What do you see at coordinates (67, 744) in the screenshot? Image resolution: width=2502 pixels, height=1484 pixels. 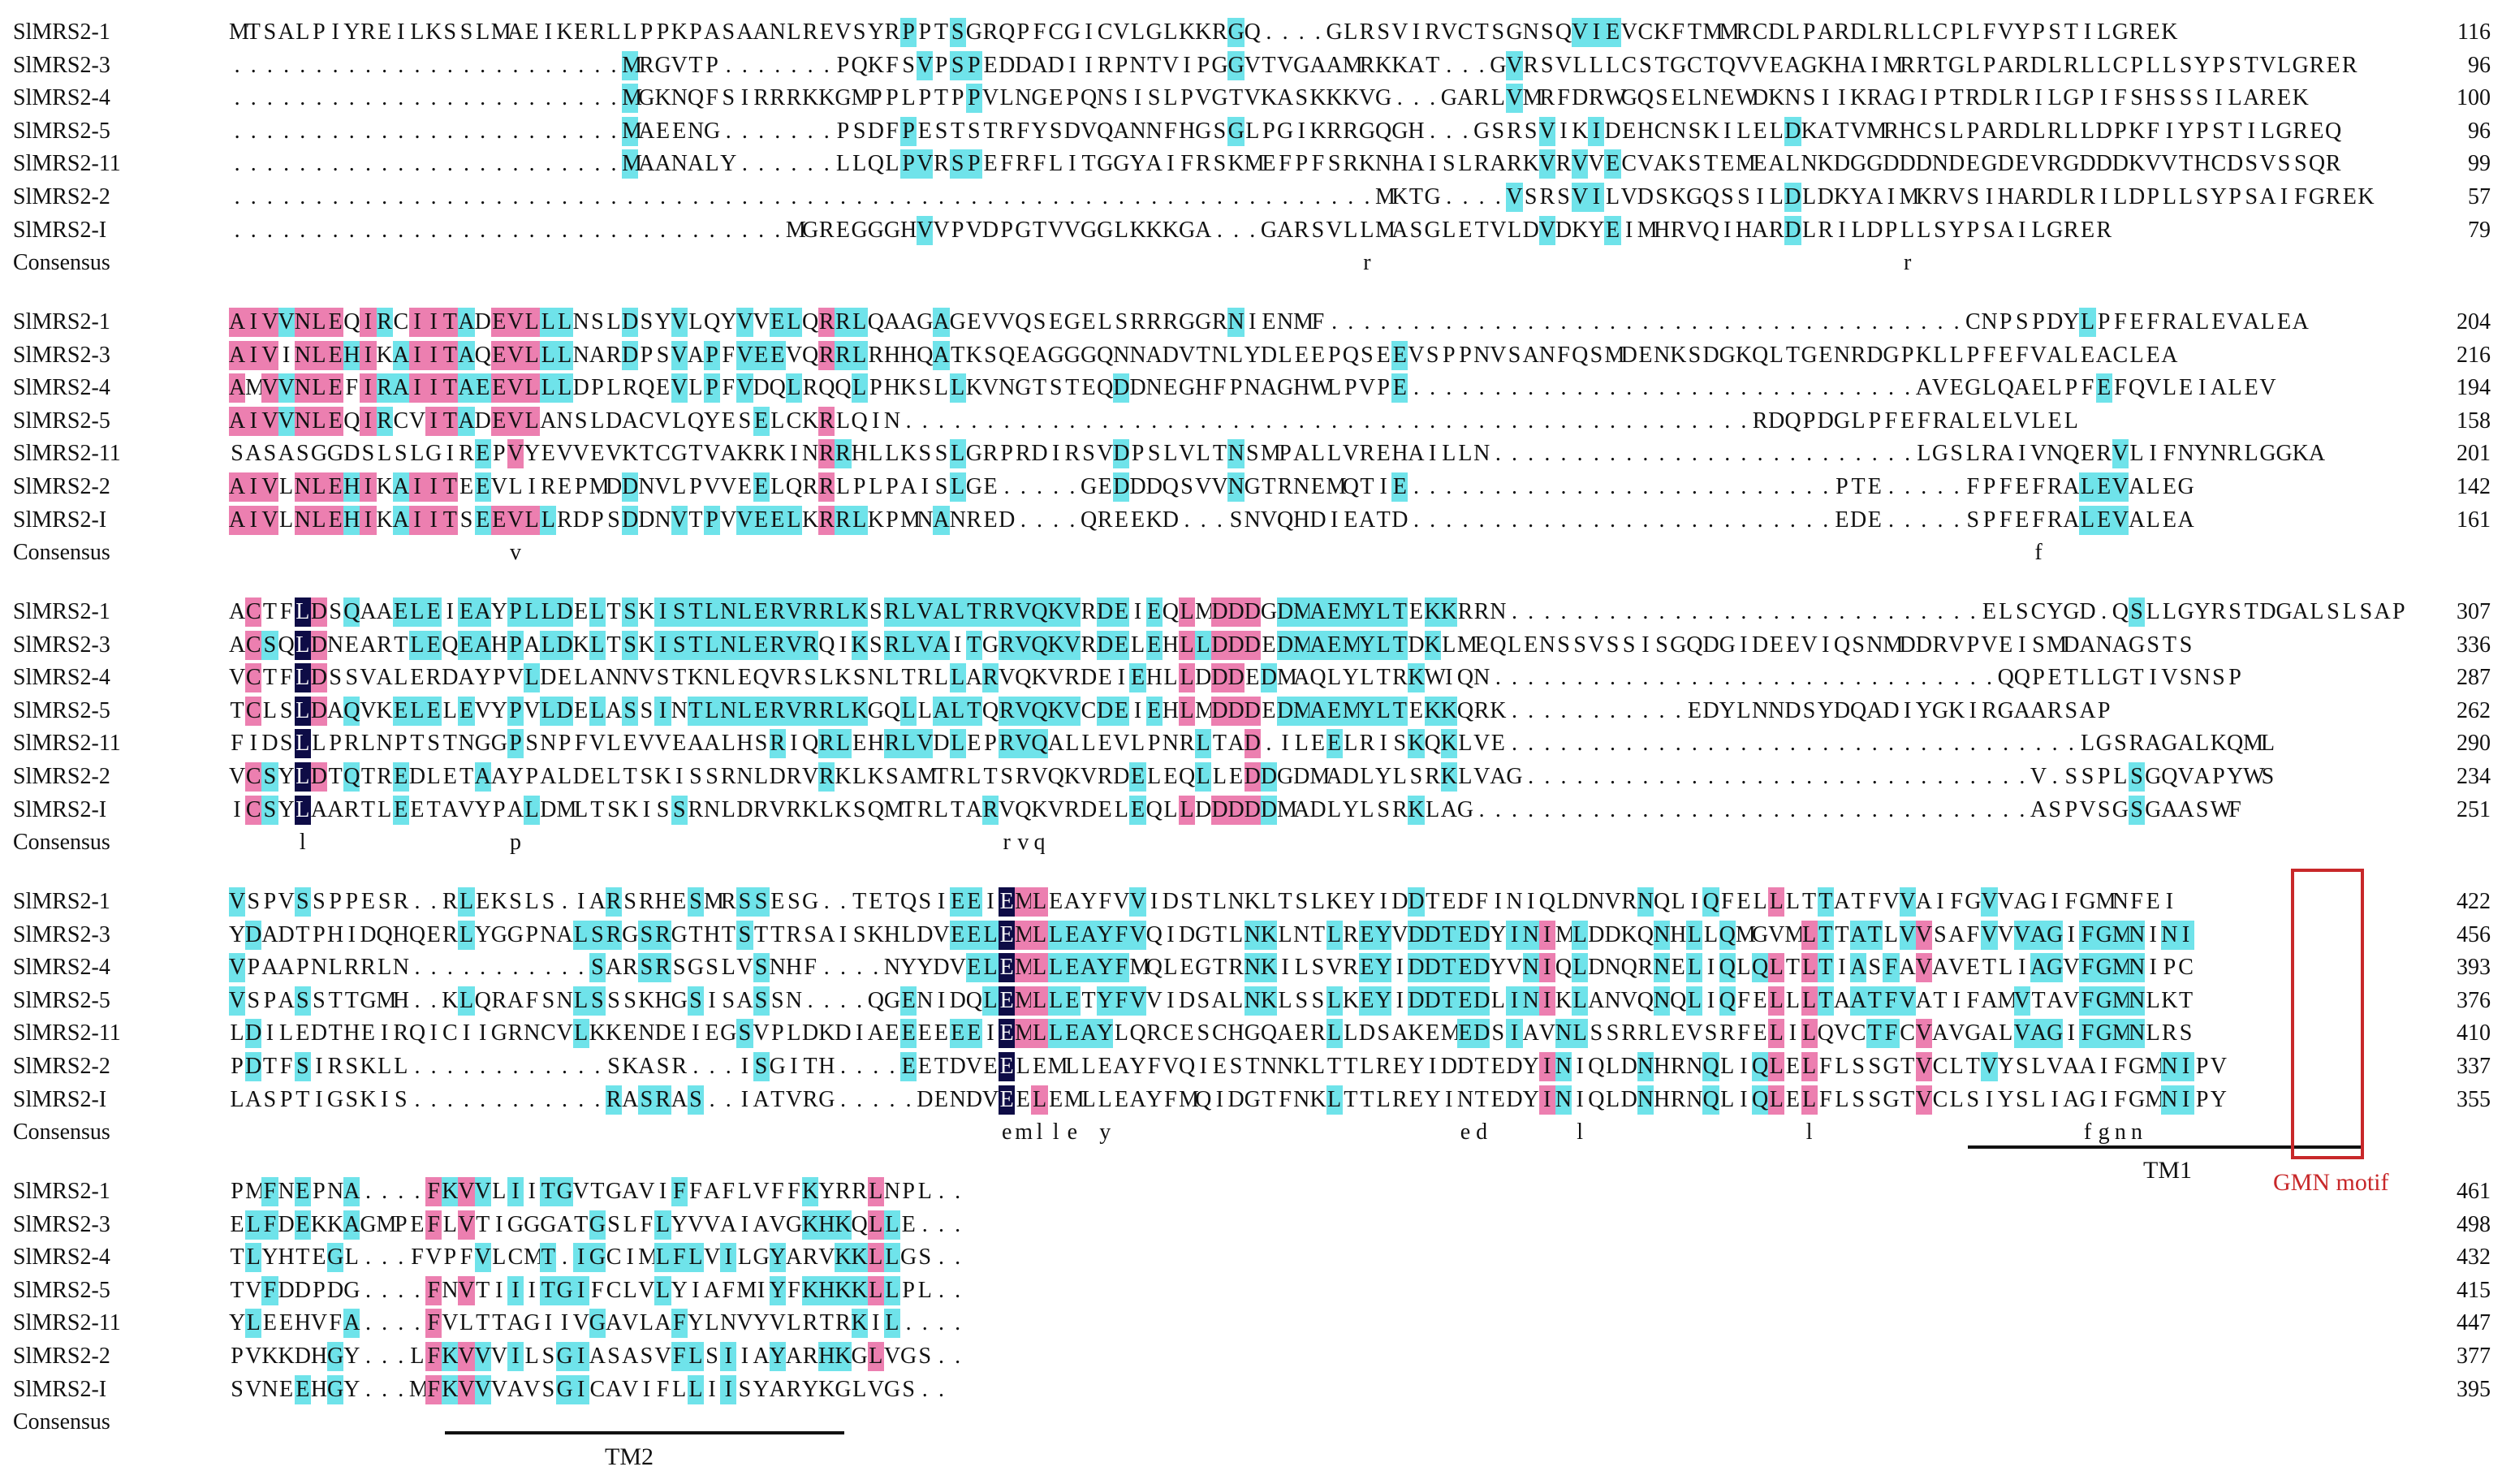 I see `sequence-name: SlMRS2-11` at bounding box center [67, 744].